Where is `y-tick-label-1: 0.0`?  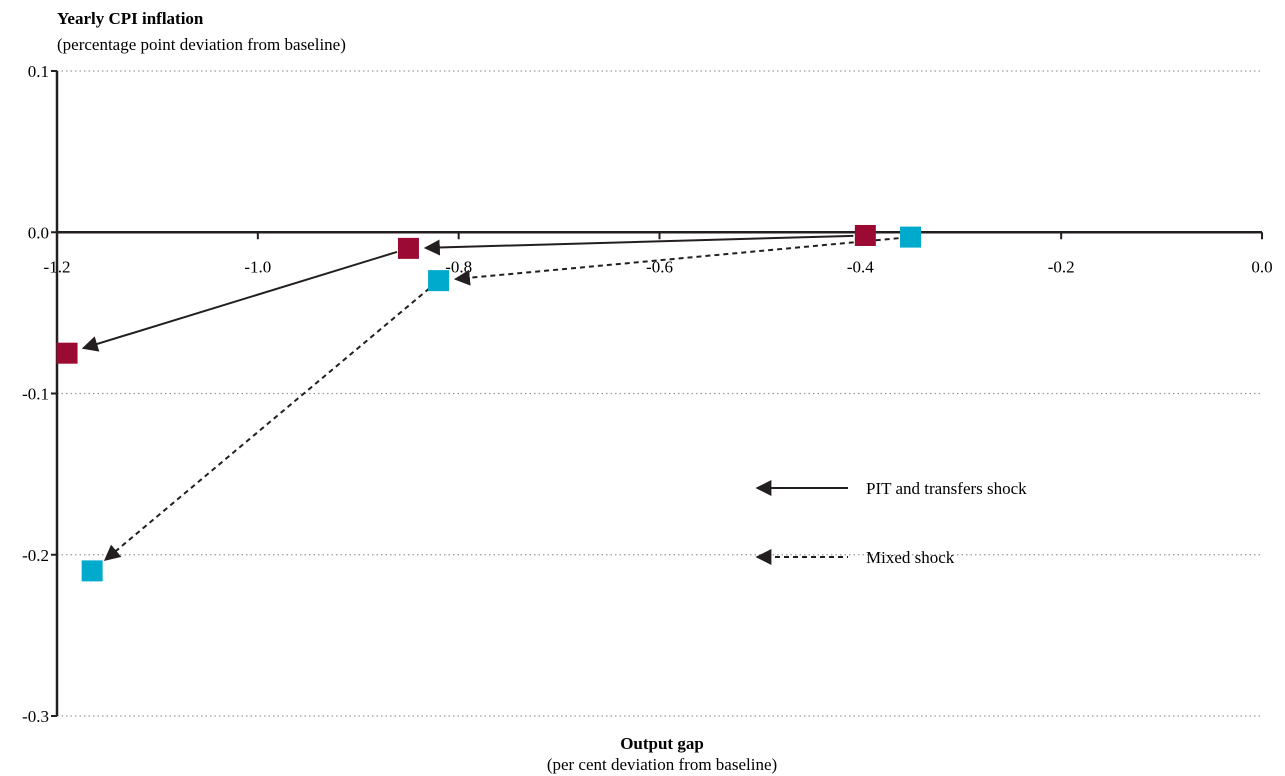
y-tick-label-1: 0.0 is located at coordinates (38, 232).